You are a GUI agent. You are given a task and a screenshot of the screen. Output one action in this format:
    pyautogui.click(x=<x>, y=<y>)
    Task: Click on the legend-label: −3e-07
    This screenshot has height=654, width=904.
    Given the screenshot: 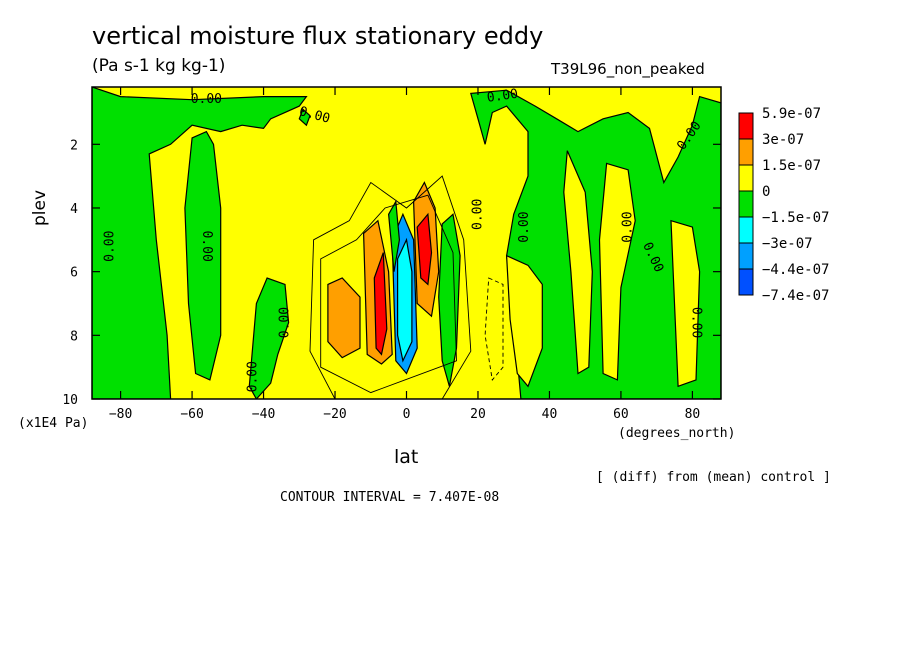 What is the action you would take?
    pyautogui.click(x=787, y=244)
    